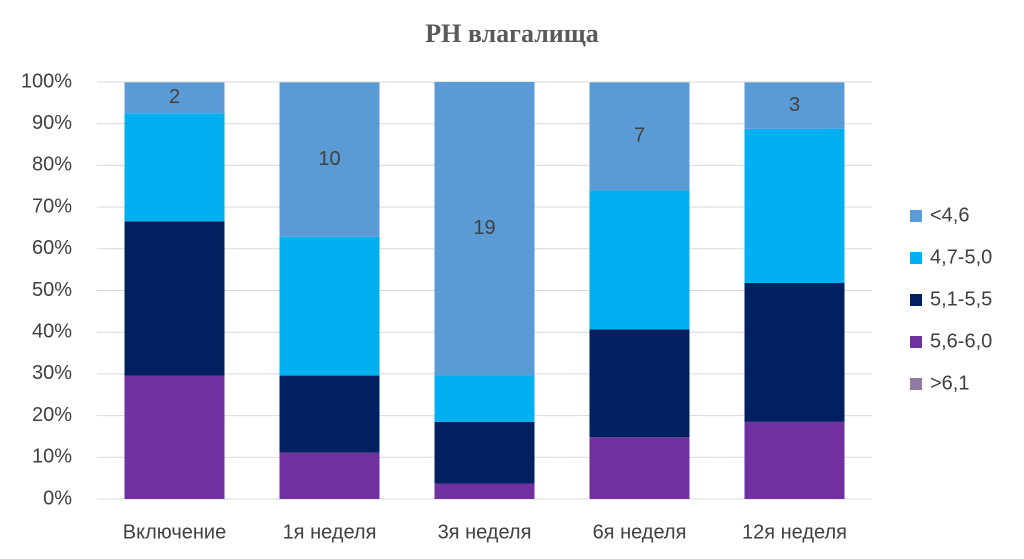 Image resolution: width=1024 pixels, height=559 pixels. Describe the element at coordinates (57, 498) in the screenshot. I see `y-tick-label: 0%` at that location.